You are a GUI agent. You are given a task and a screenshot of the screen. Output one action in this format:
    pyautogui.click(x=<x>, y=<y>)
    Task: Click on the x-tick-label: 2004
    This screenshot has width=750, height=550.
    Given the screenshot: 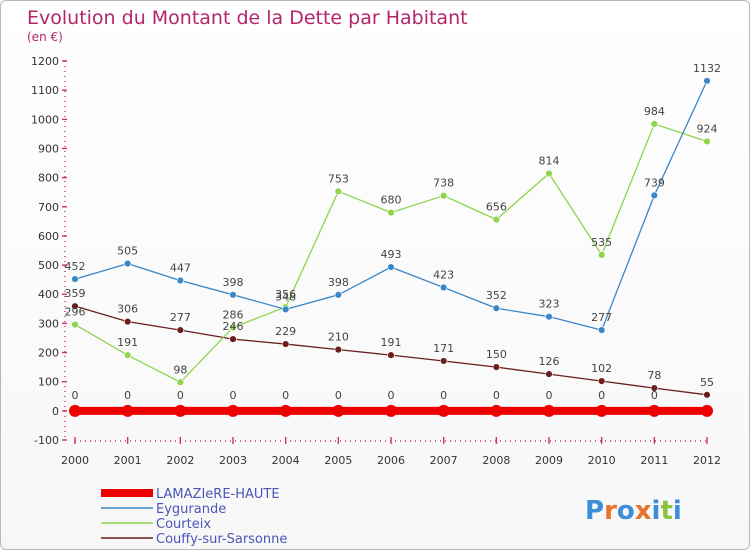 What is the action you would take?
    pyautogui.click(x=286, y=460)
    